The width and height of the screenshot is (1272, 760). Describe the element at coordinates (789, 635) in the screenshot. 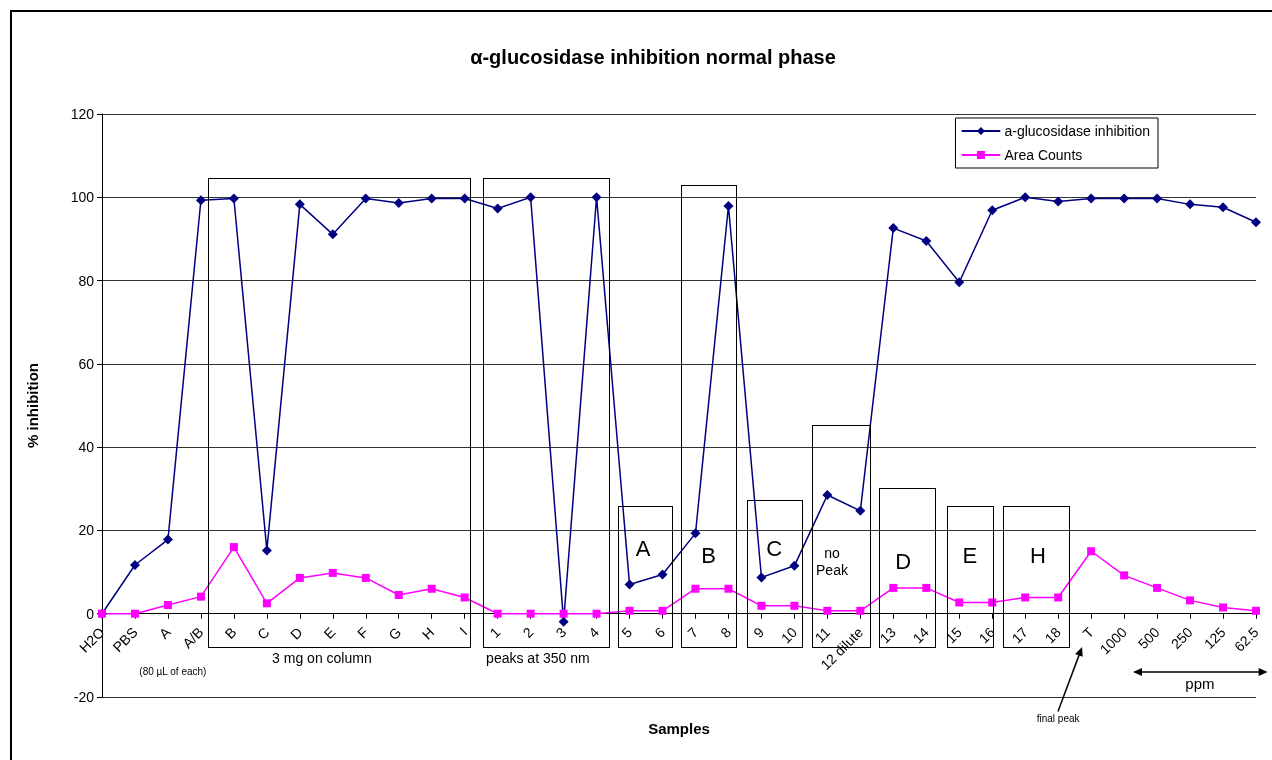

I see `x-tick-label: 10` at that location.